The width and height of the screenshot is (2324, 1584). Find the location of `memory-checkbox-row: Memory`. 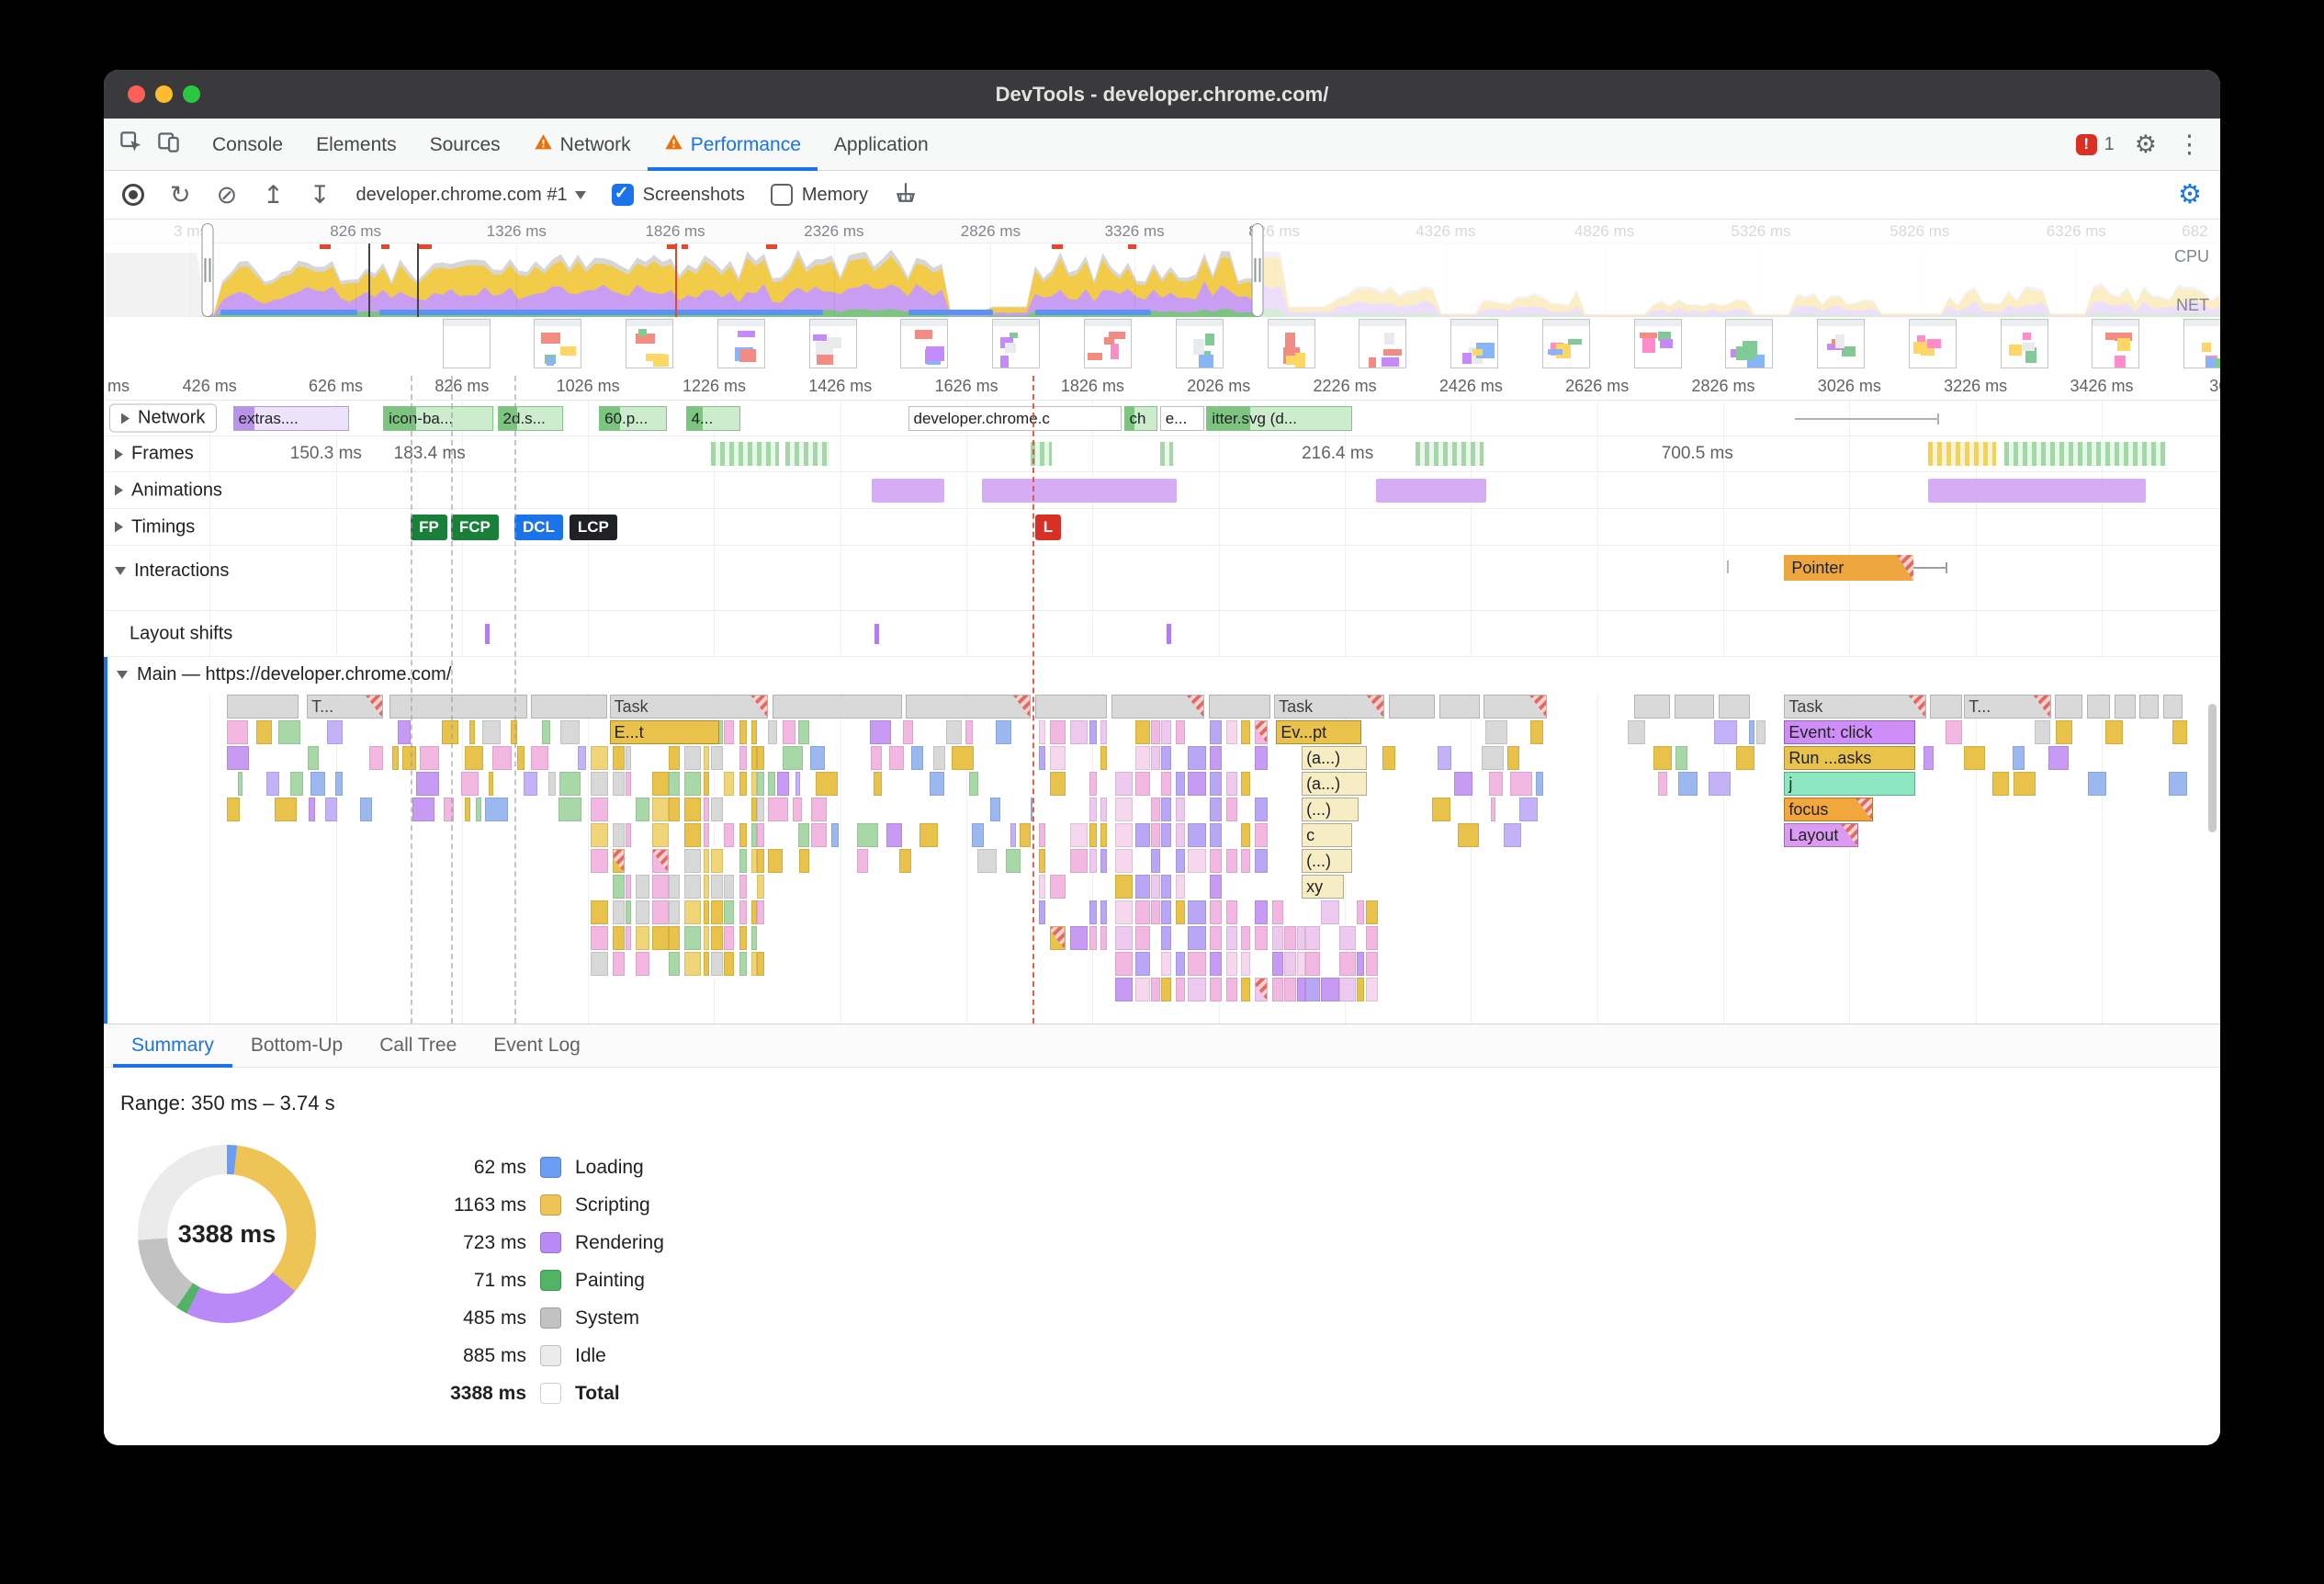

memory-checkbox-row: Memory is located at coordinates (819, 195).